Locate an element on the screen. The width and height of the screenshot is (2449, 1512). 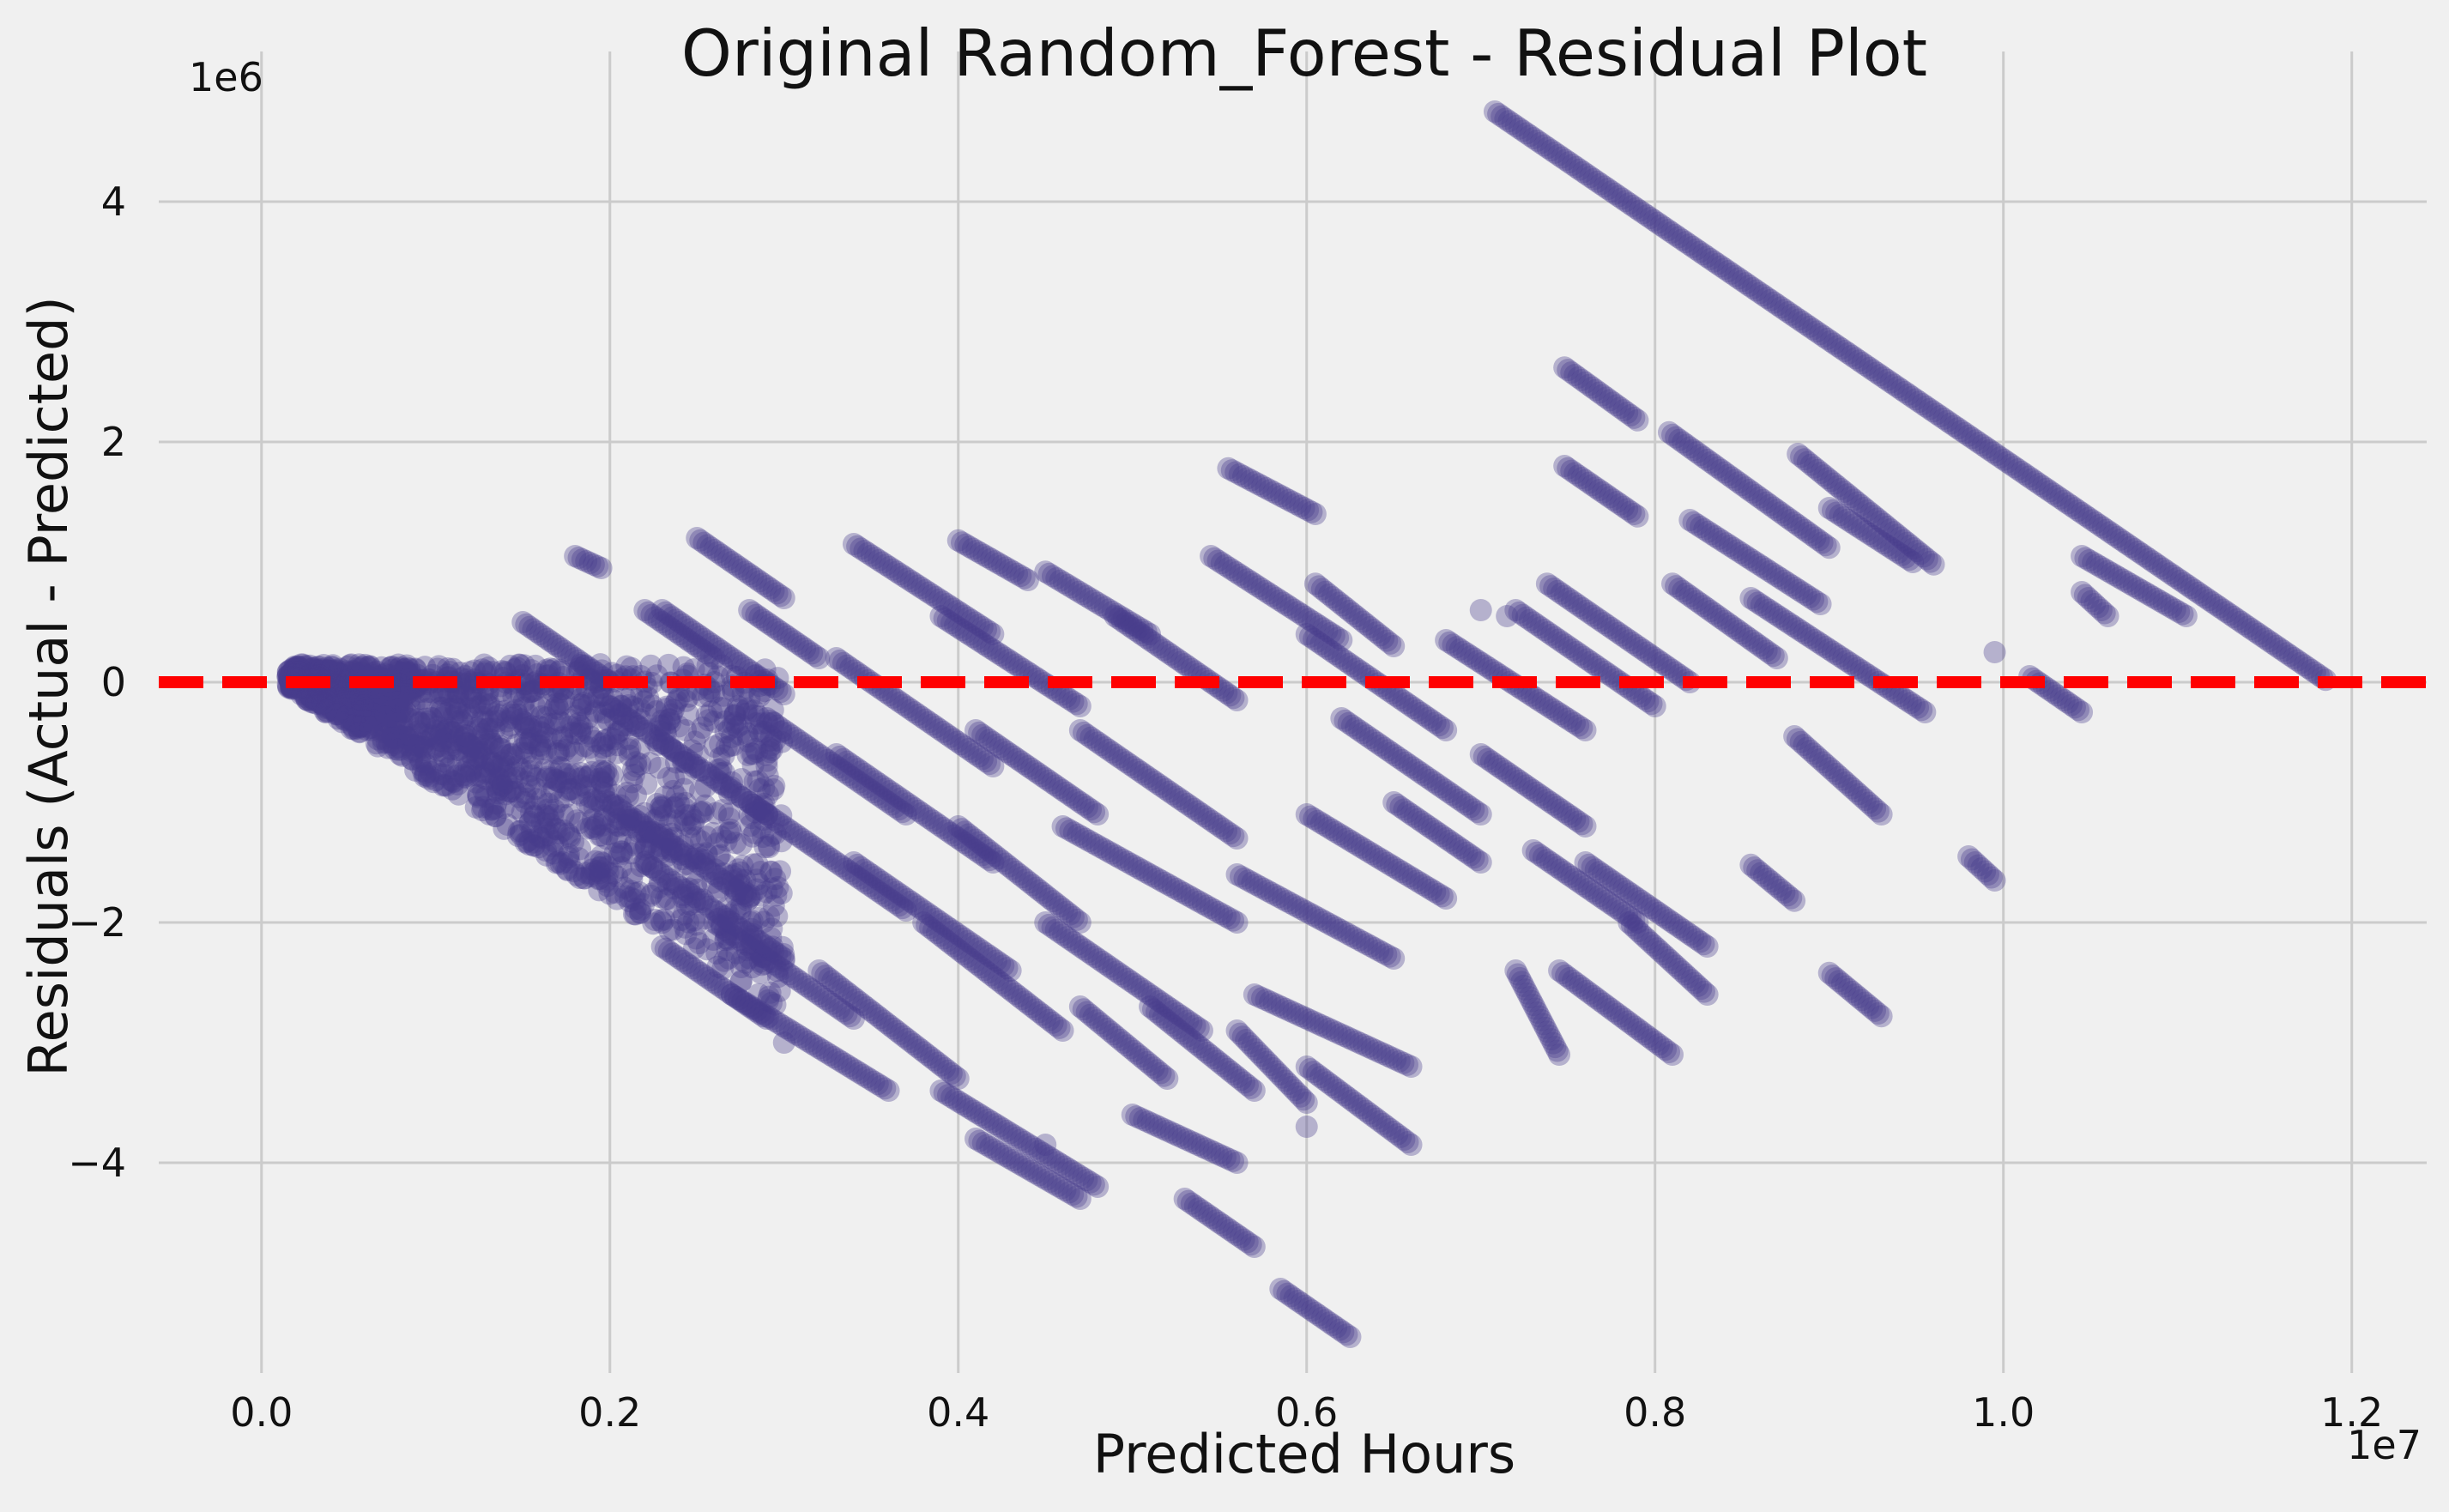
x-tick-label: 0.8 is located at coordinates (1655, 1412).